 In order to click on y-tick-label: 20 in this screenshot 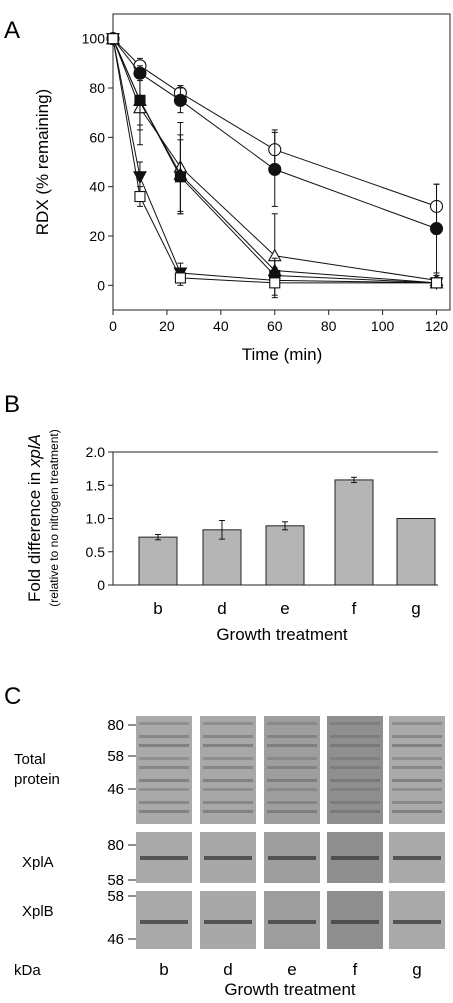, I will do `click(97, 236)`.